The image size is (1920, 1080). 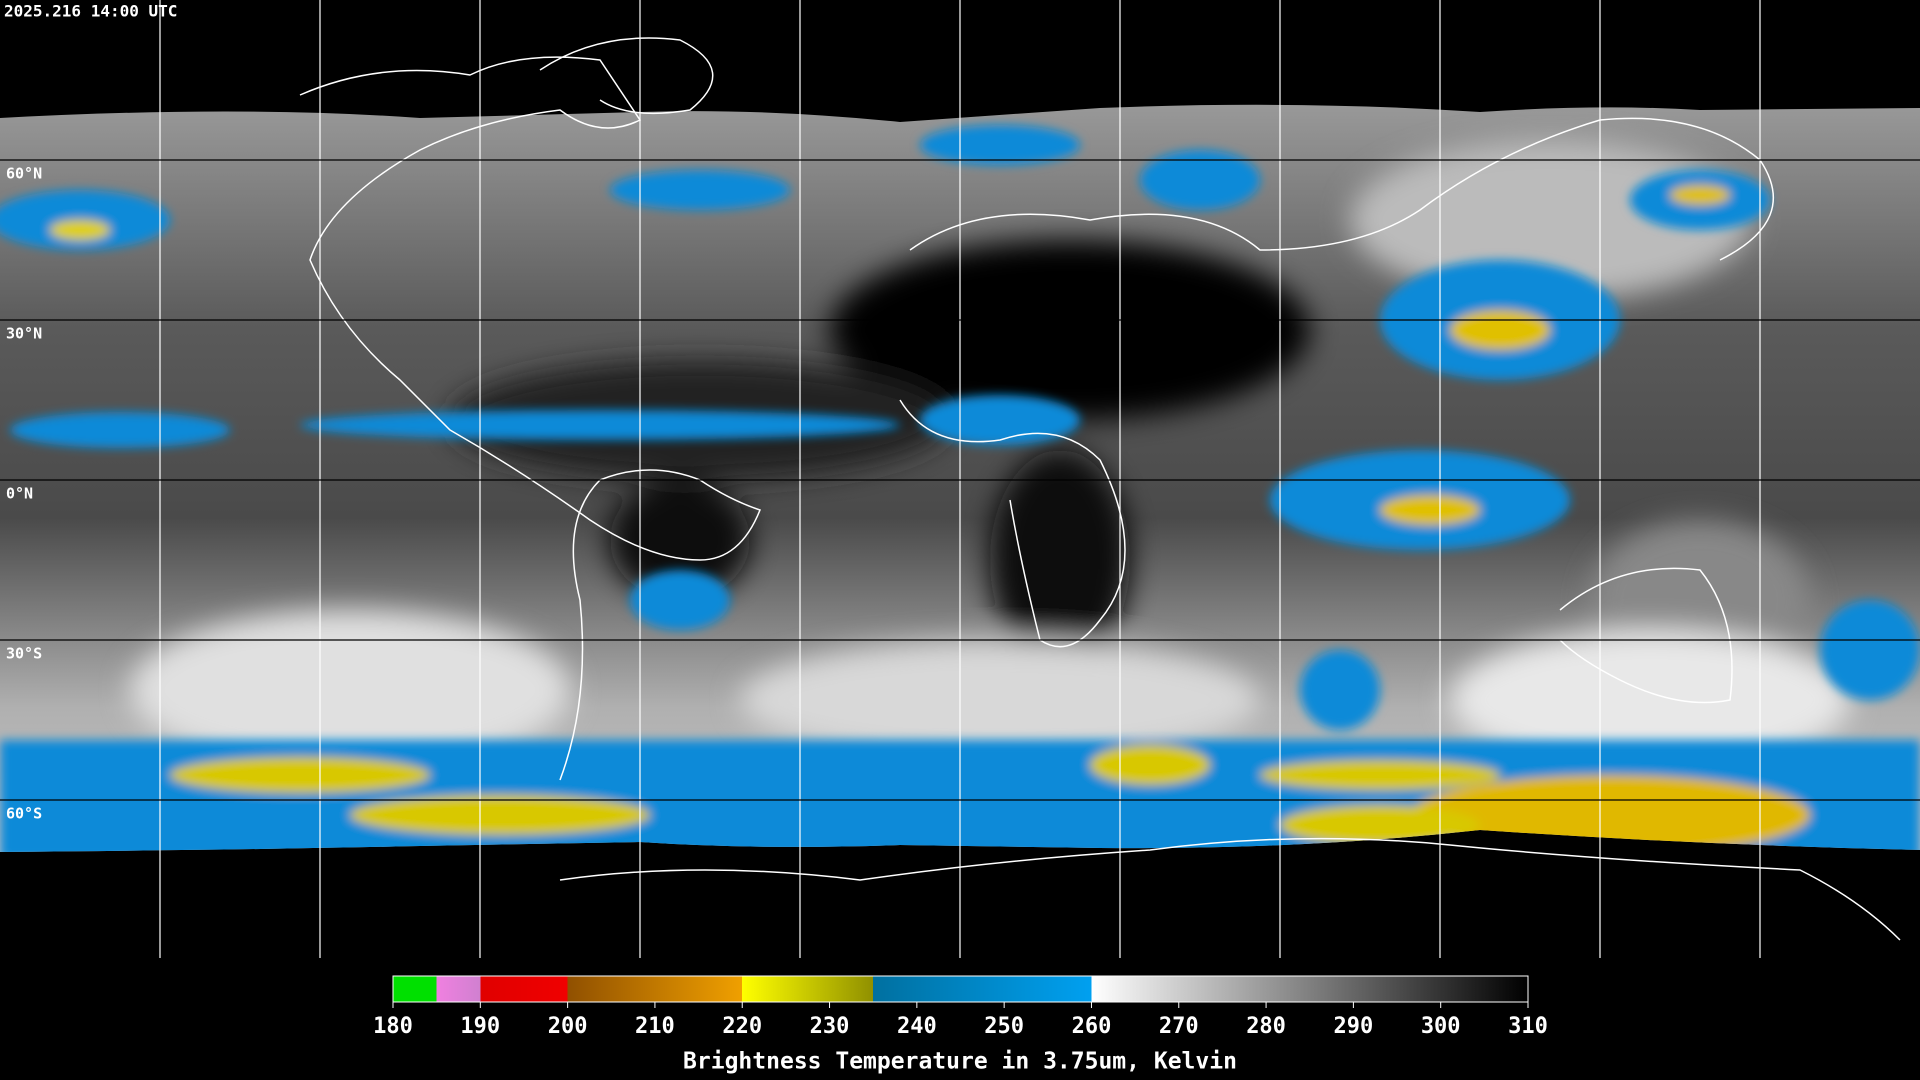 I want to click on colorbar, so click(x=960, y=989).